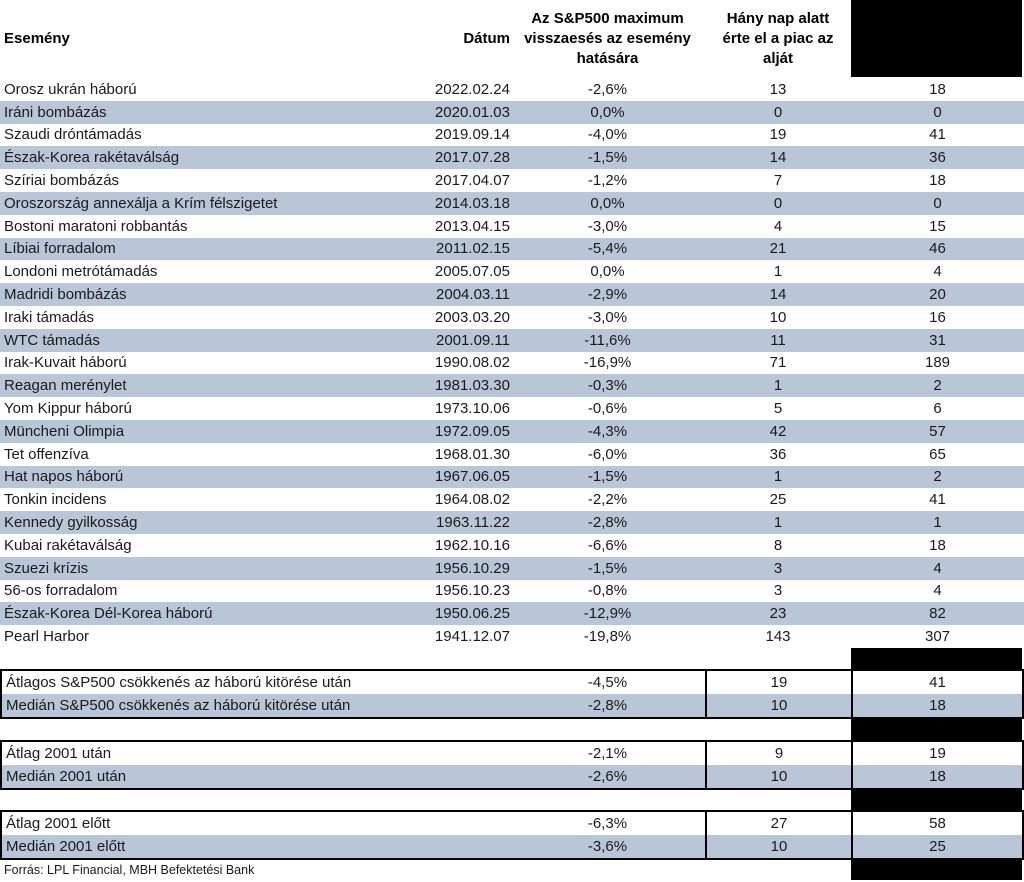 The image size is (1024, 882). Describe the element at coordinates (55, 500) in the screenshot. I see `event-cell: Tonkin incidens` at that location.